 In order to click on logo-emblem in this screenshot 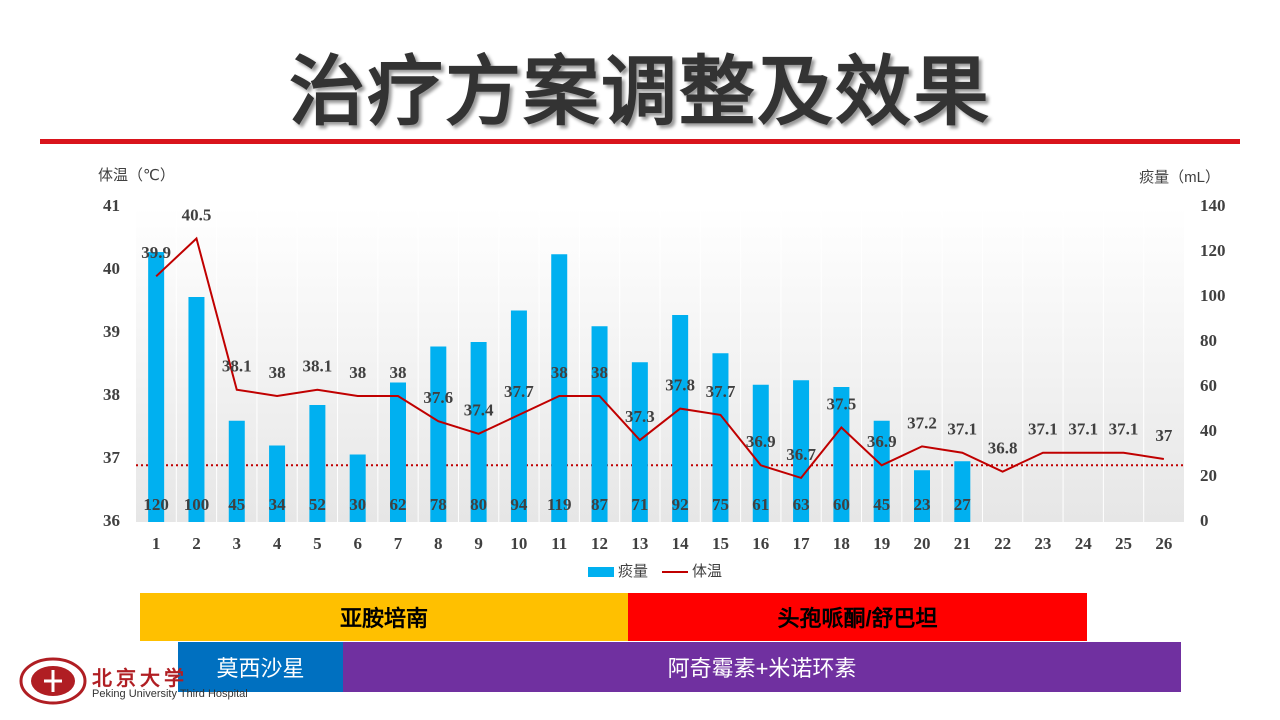, I will do `click(53, 681)`.